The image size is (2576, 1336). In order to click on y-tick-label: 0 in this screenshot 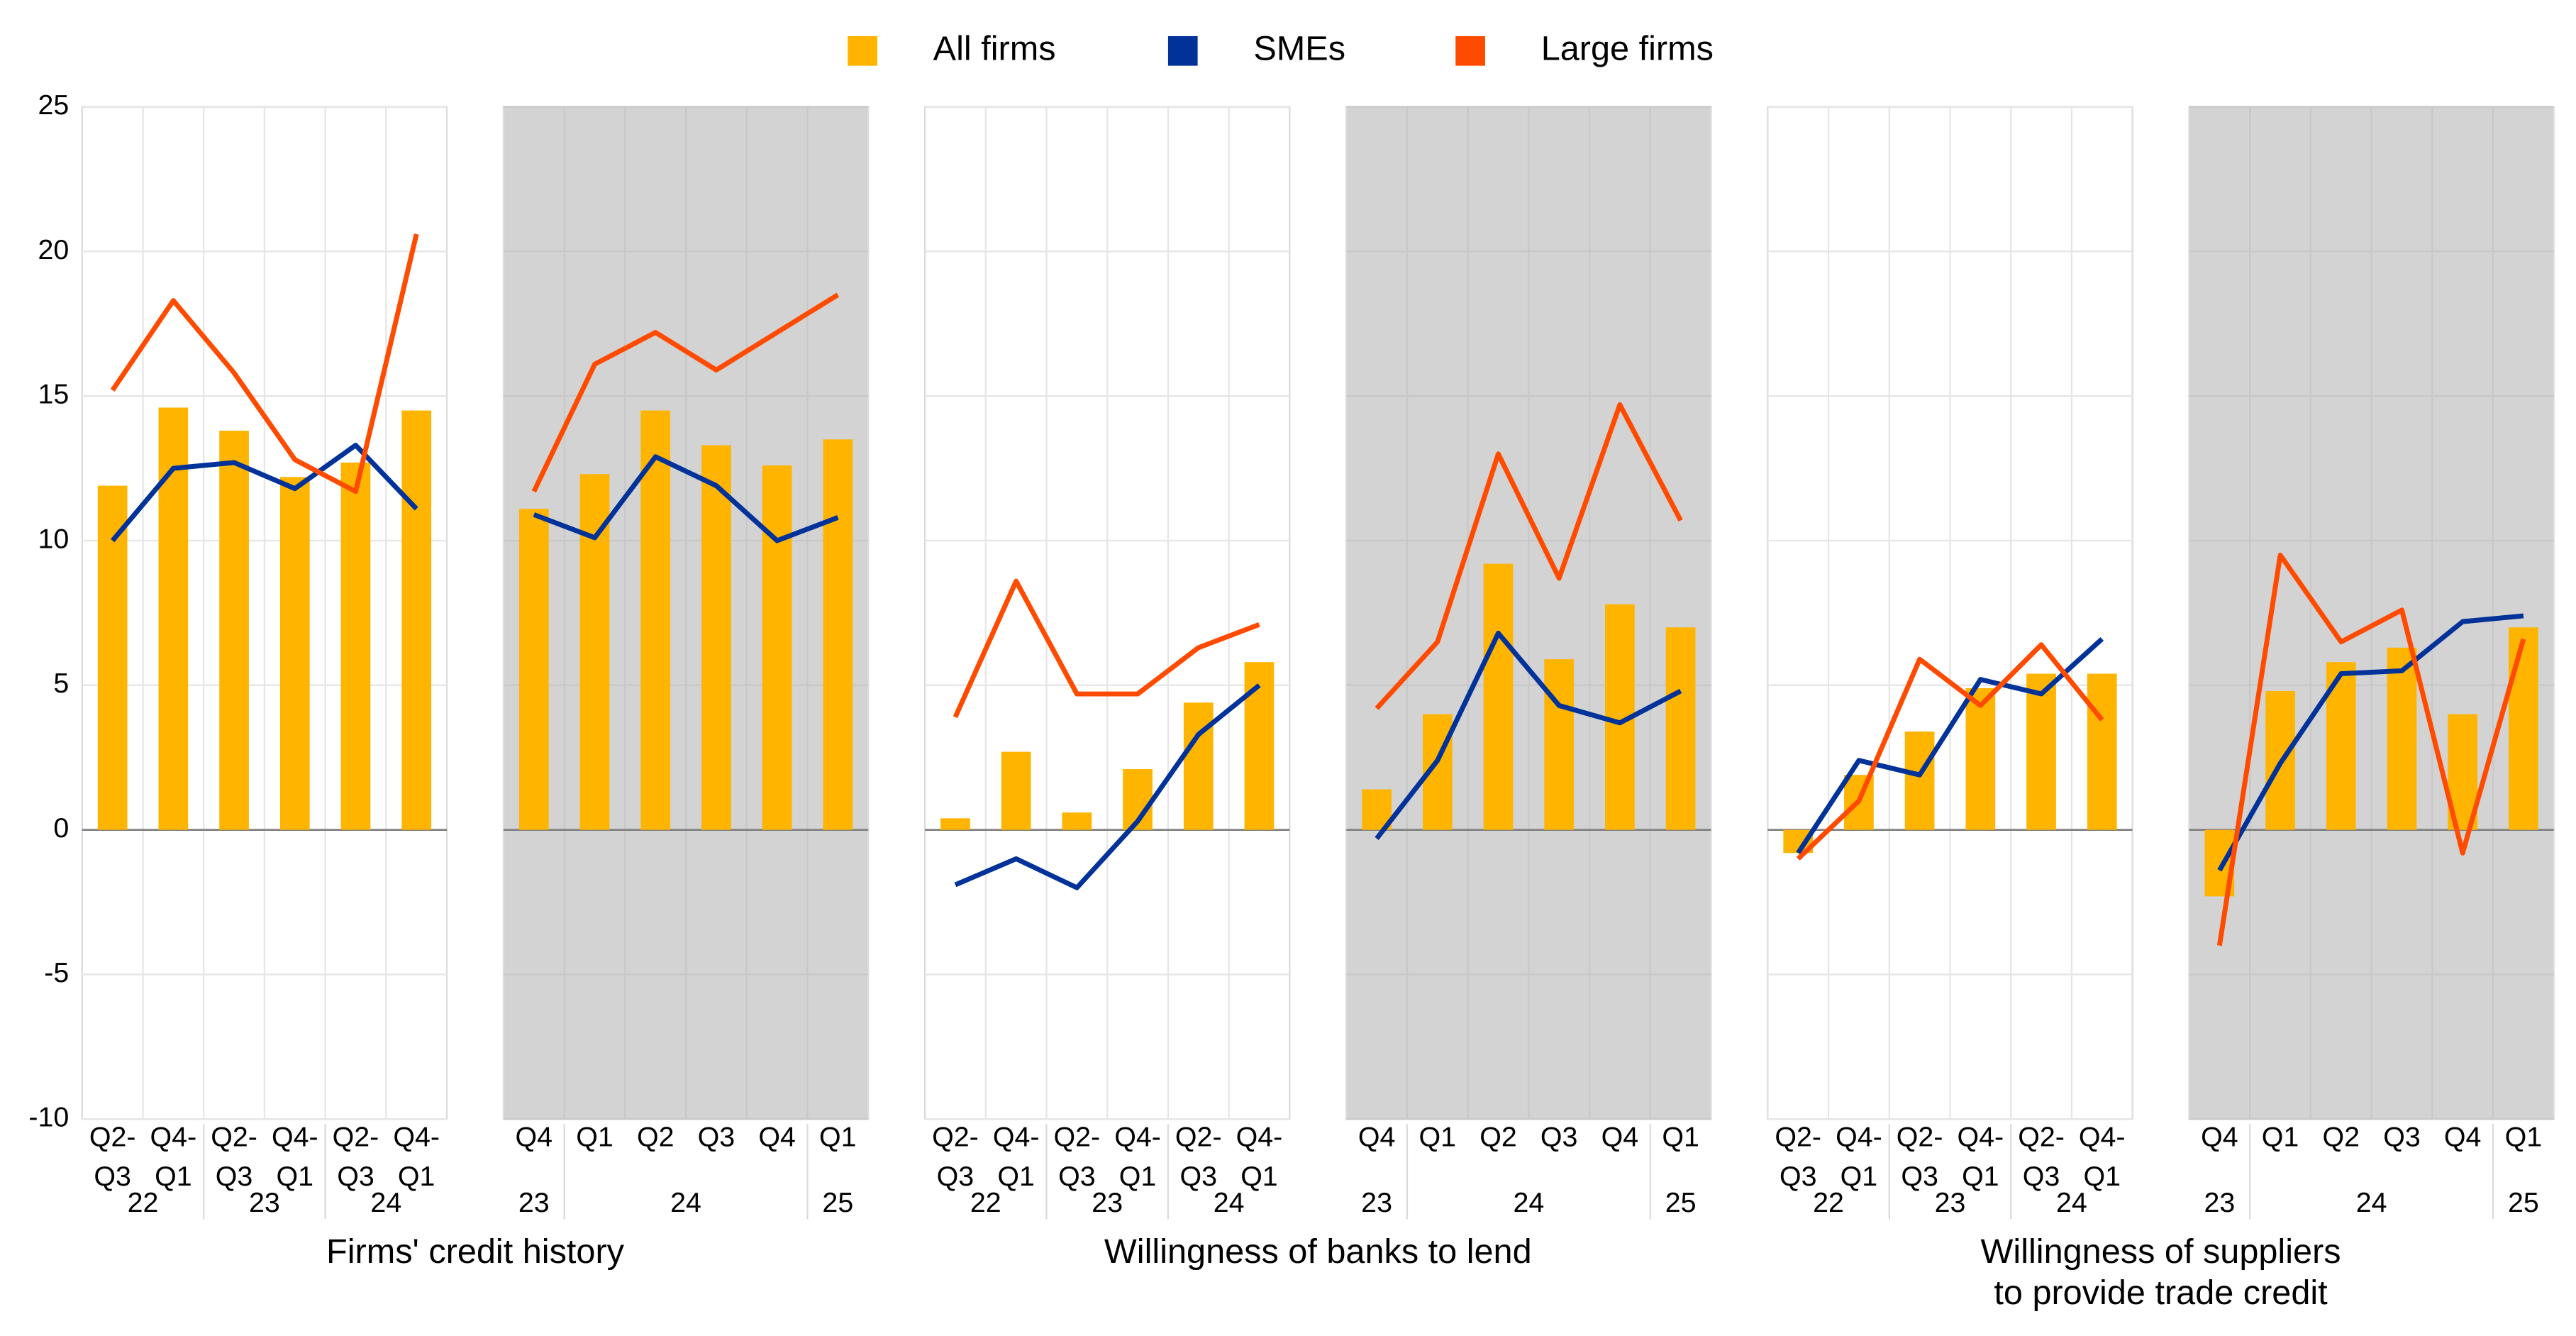, I will do `click(61, 828)`.